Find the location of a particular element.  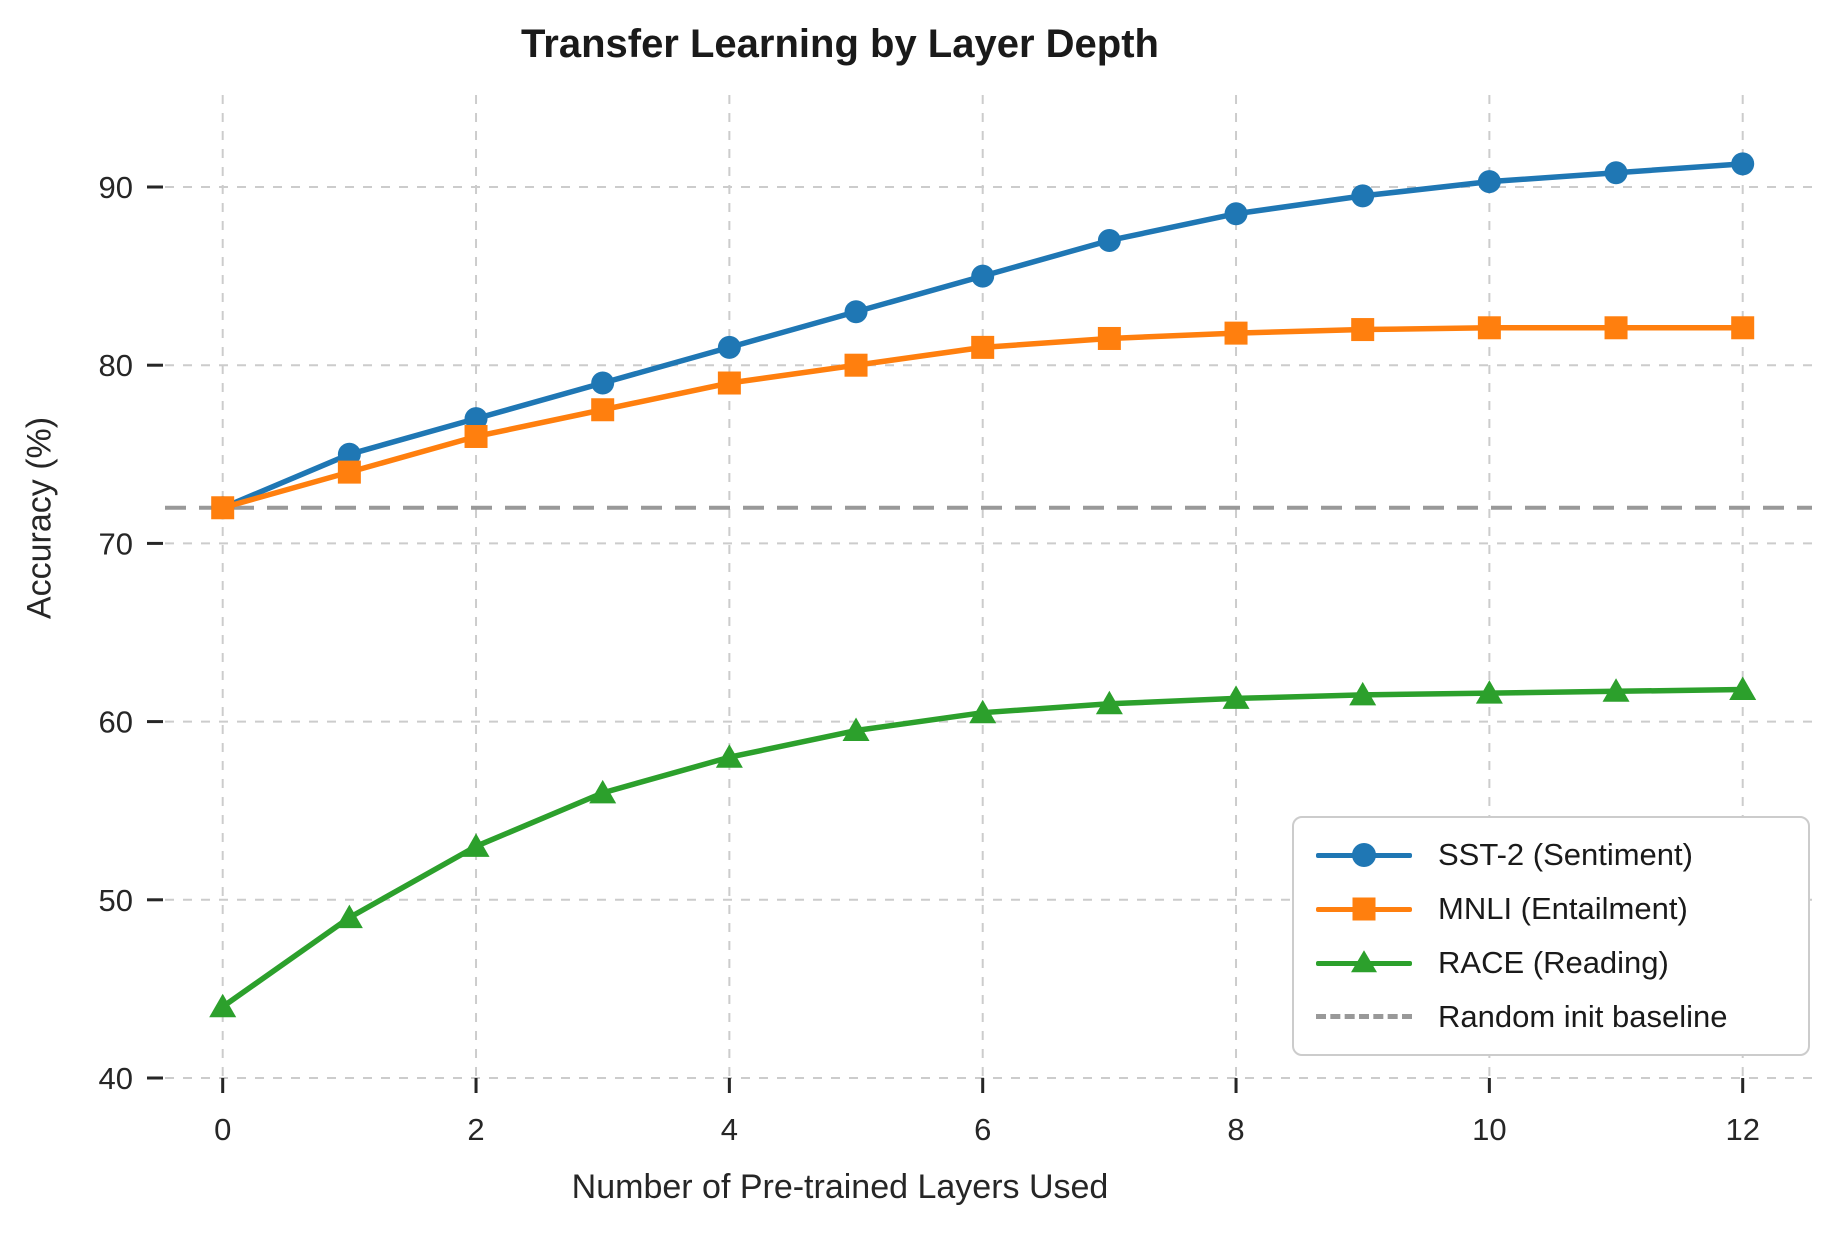

baseline-dashed-line-icon is located at coordinates (1364, 1017).